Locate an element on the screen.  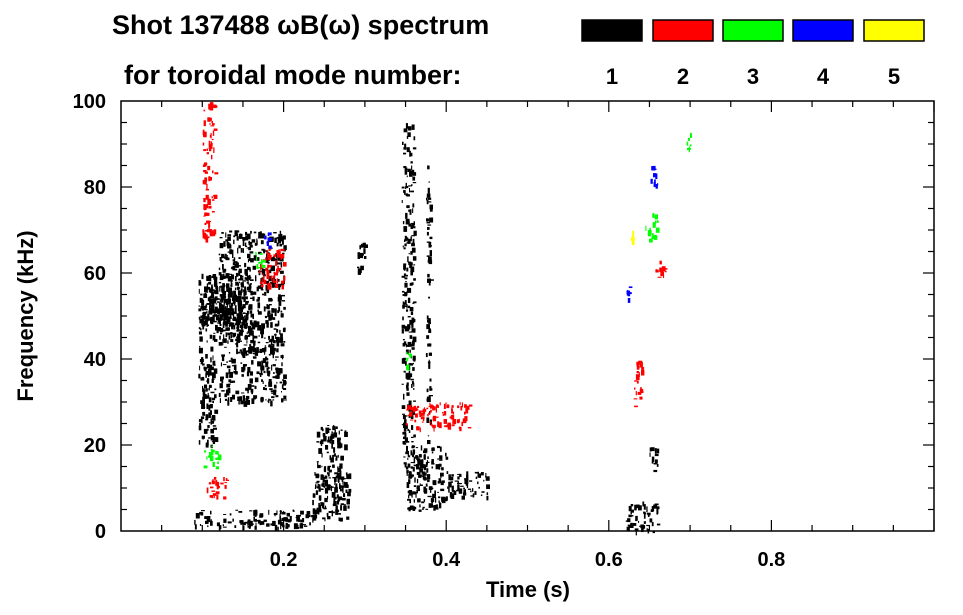
mode-1-spectral-blob is located at coordinates (256, 520).